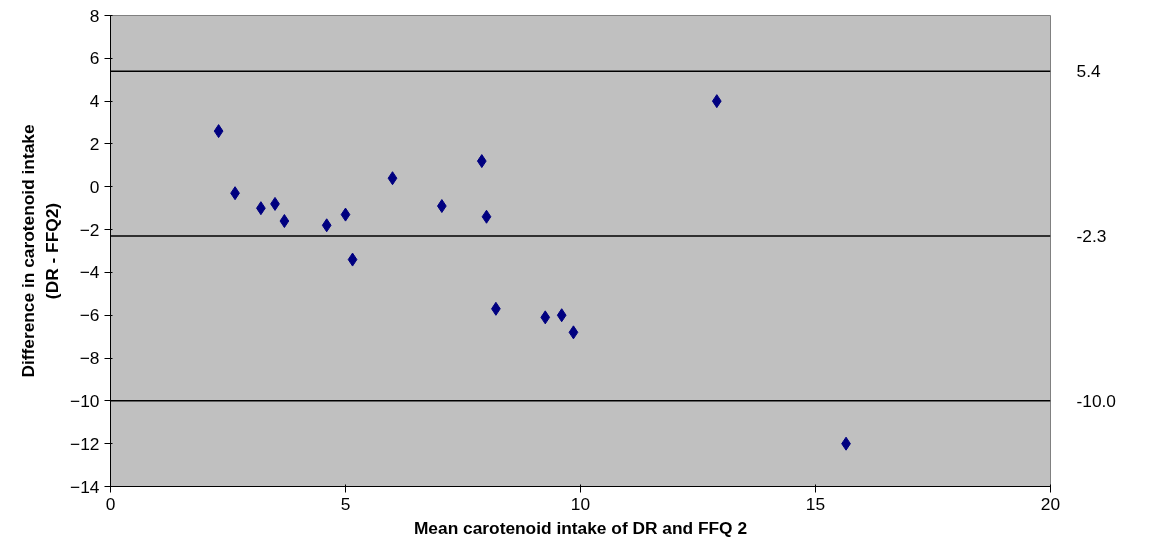 The image size is (1162, 548). Describe the element at coordinates (89, 272) in the screenshot. I see `y-tick-label: −4` at that location.